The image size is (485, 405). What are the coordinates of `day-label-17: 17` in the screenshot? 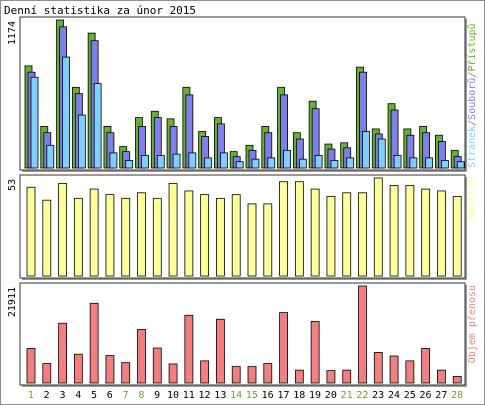 It's located at (283, 395).